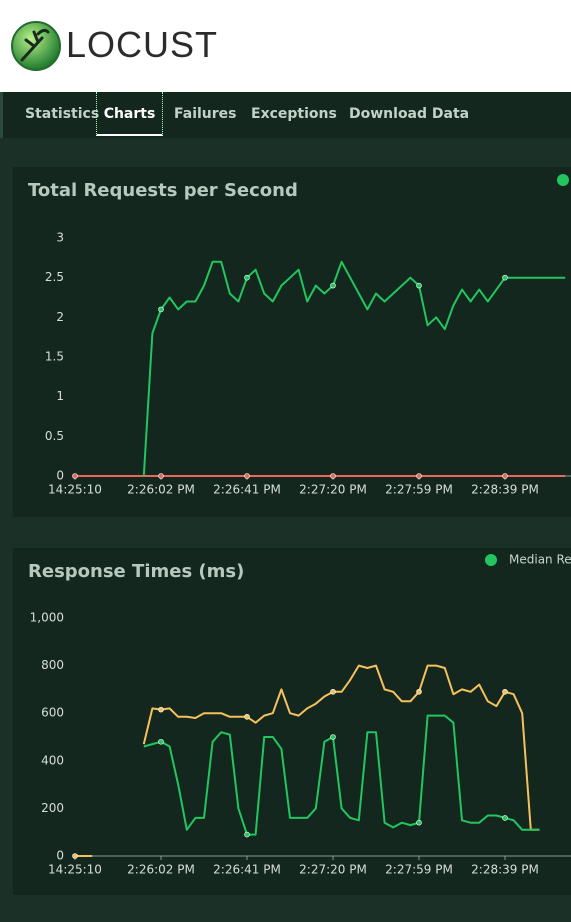 The height and width of the screenshot is (922, 571). Describe the element at coordinates (540, 560) in the screenshot. I see `legend-label: Median Re` at that location.